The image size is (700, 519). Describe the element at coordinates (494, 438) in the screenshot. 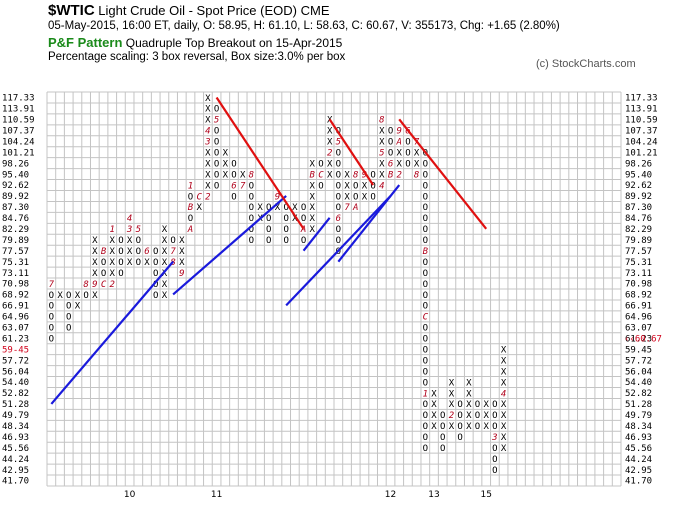

I see `month-marker: 3` at that location.